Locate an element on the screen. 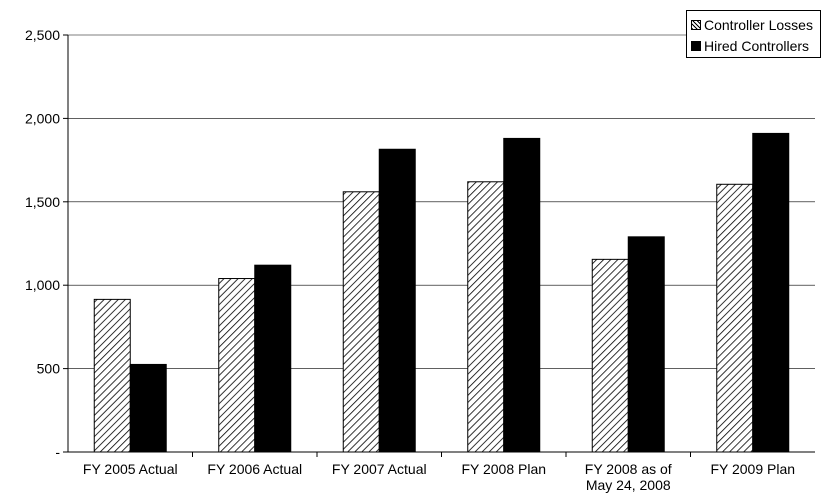 This screenshot has width=823, height=500. legend-item-controller-losses: Controller Losses is located at coordinates (752, 25).